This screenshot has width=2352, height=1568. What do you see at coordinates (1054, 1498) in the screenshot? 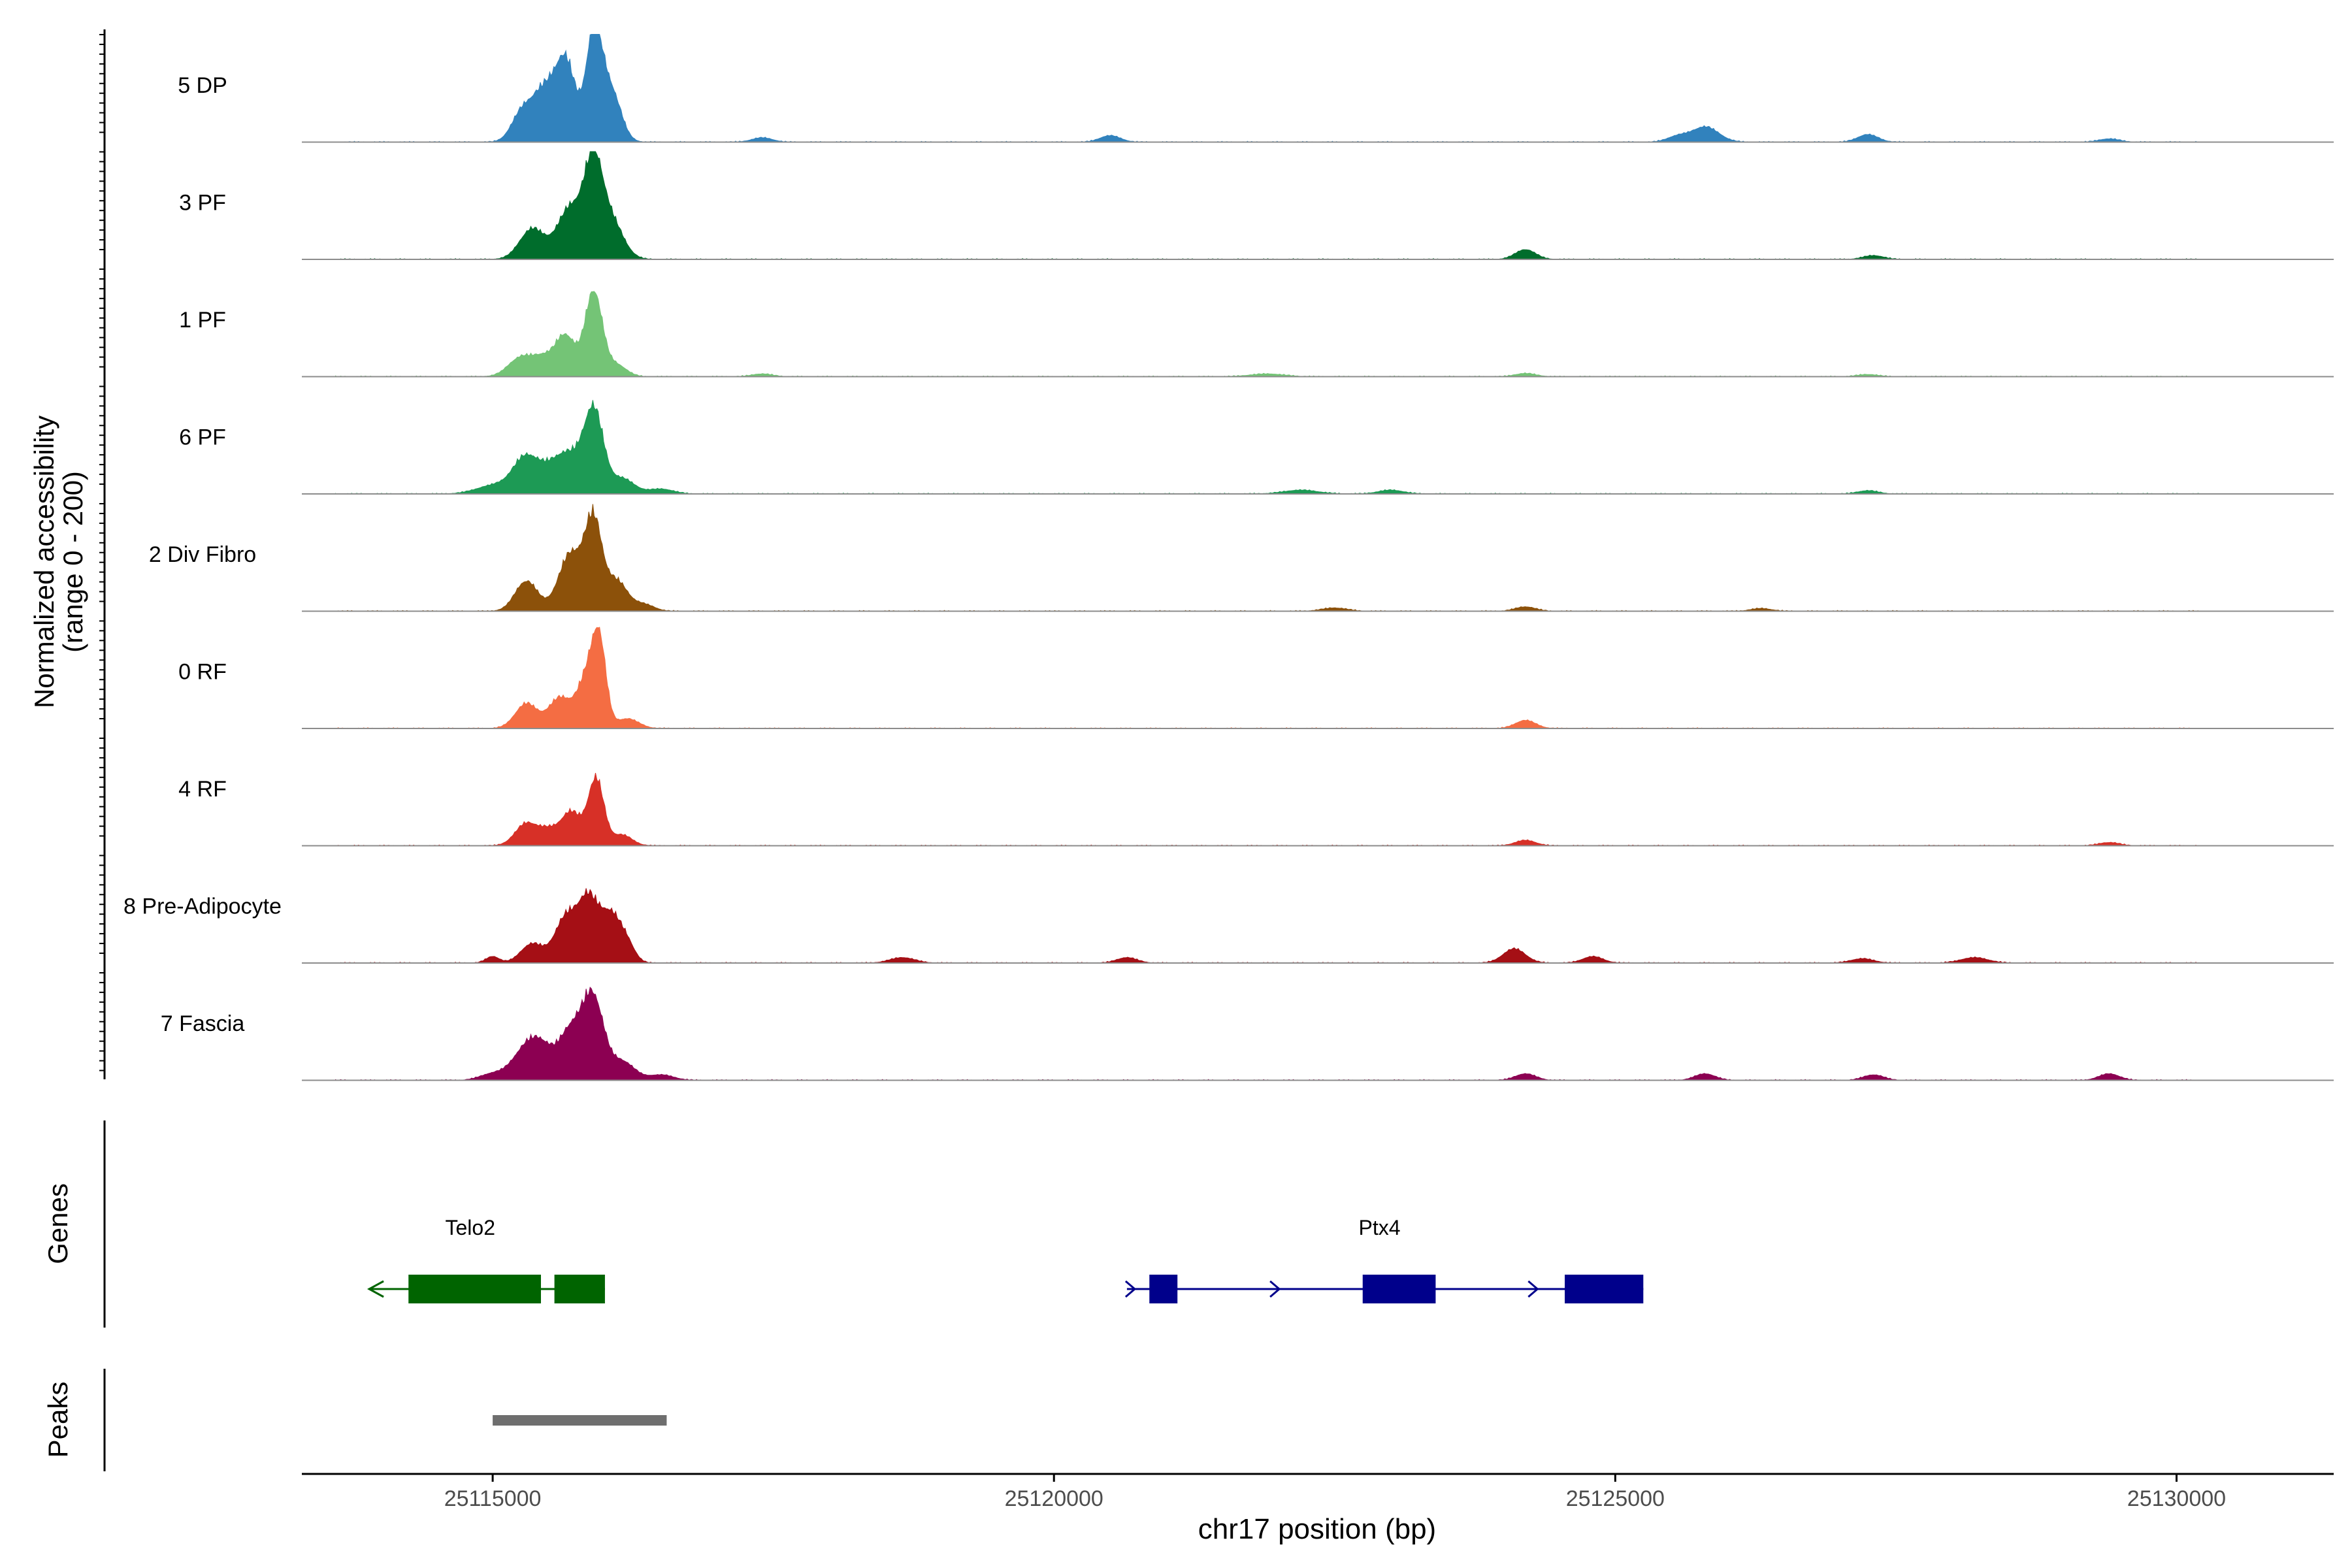
I see `x-tick-label: 25120000` at bounding box center [1054, 1498].